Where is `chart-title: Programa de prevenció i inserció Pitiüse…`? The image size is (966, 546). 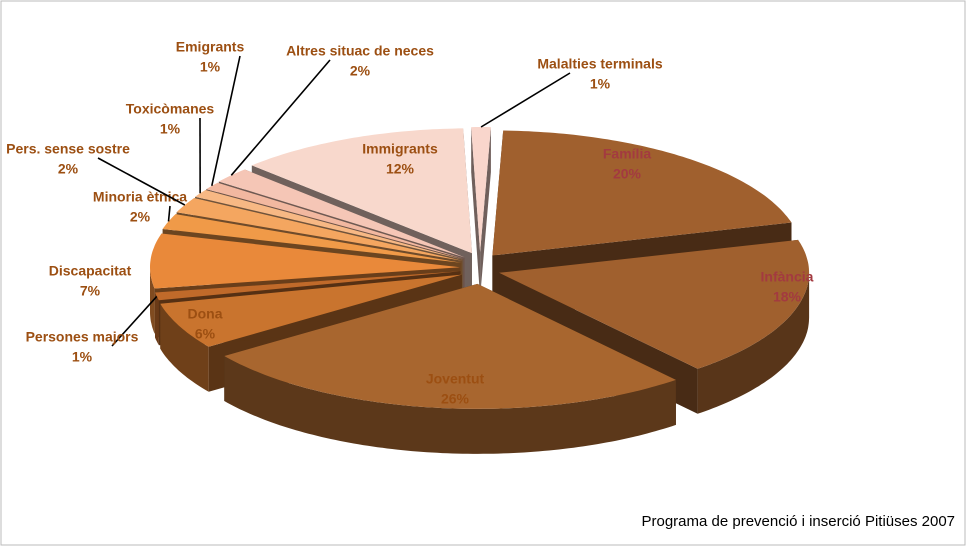 chart-title: Programa de prevenció i inserció Pitiüse… is located at coordinates (799, 521).